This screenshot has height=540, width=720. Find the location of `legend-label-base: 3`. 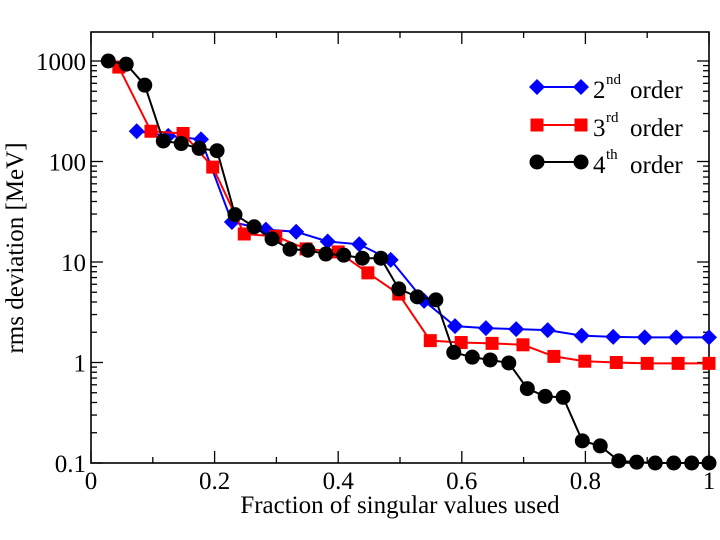

legend-label-base: 3 is located at coordinates (599, 128).